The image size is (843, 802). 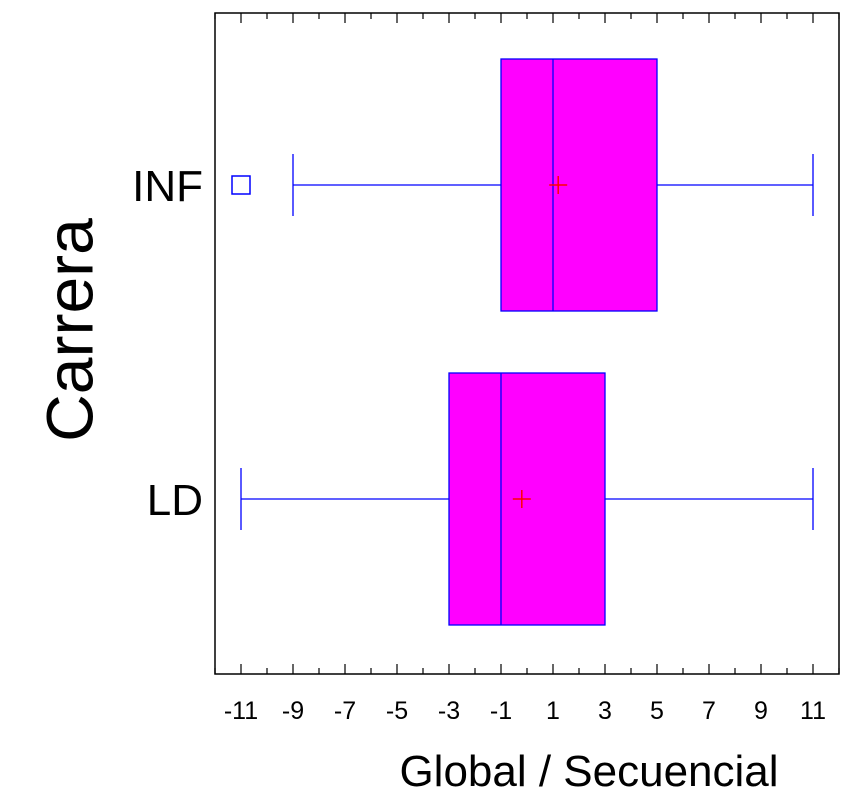 What do you see at coordinates (579, 185) in the screenshot?
I see `box-iqr` at bounding box center [579, 185].